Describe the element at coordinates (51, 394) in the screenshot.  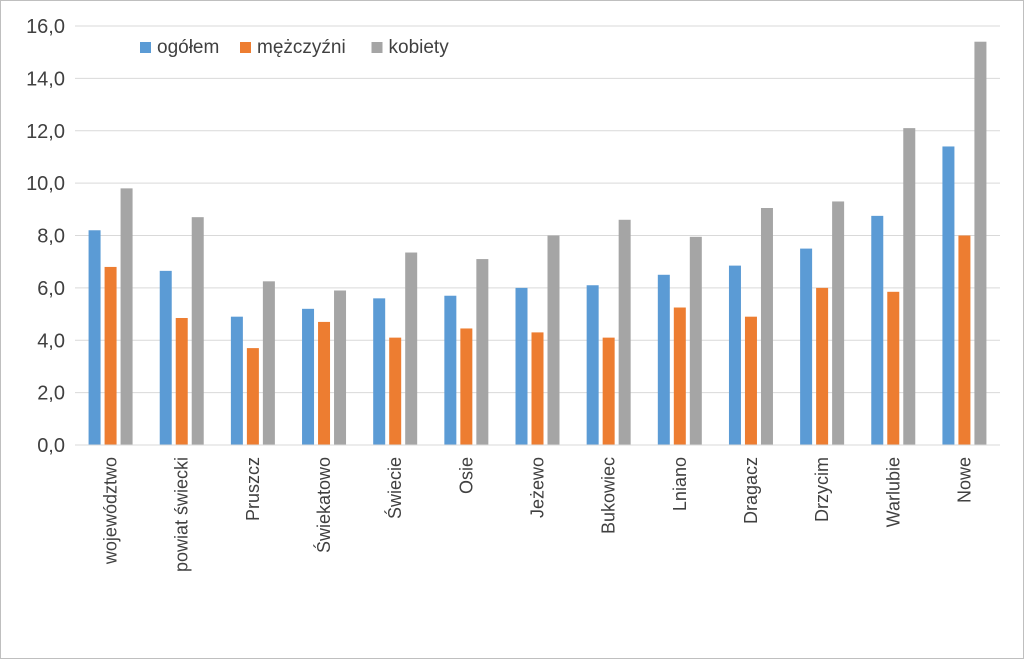
I see `y-tick-label: 2,0` at that location.